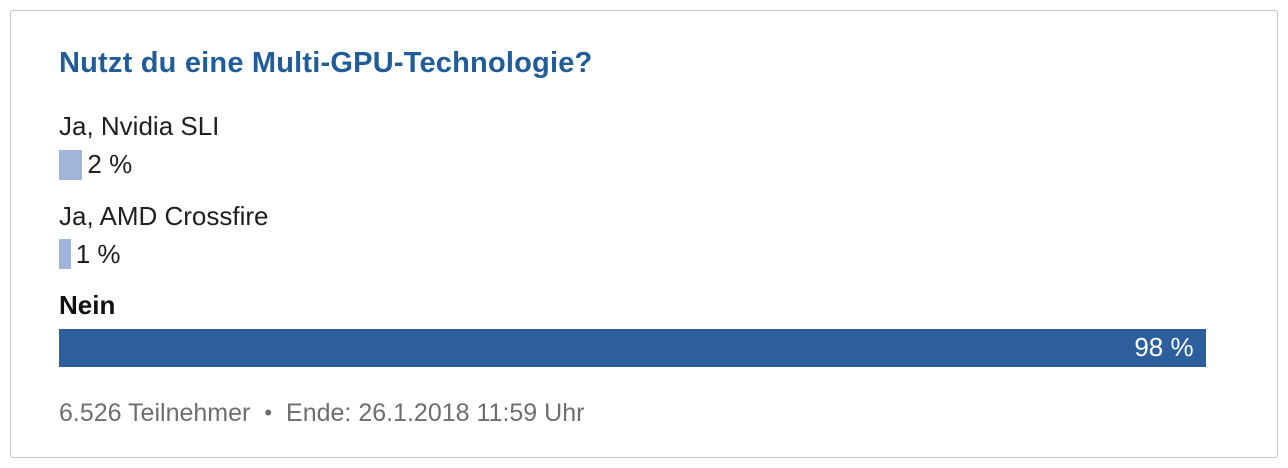 This screenshot has width=1288, height=468. Describe the element at coordinates (98, 253) in the screenshot. I see `option-percent: 1 %` at that location.